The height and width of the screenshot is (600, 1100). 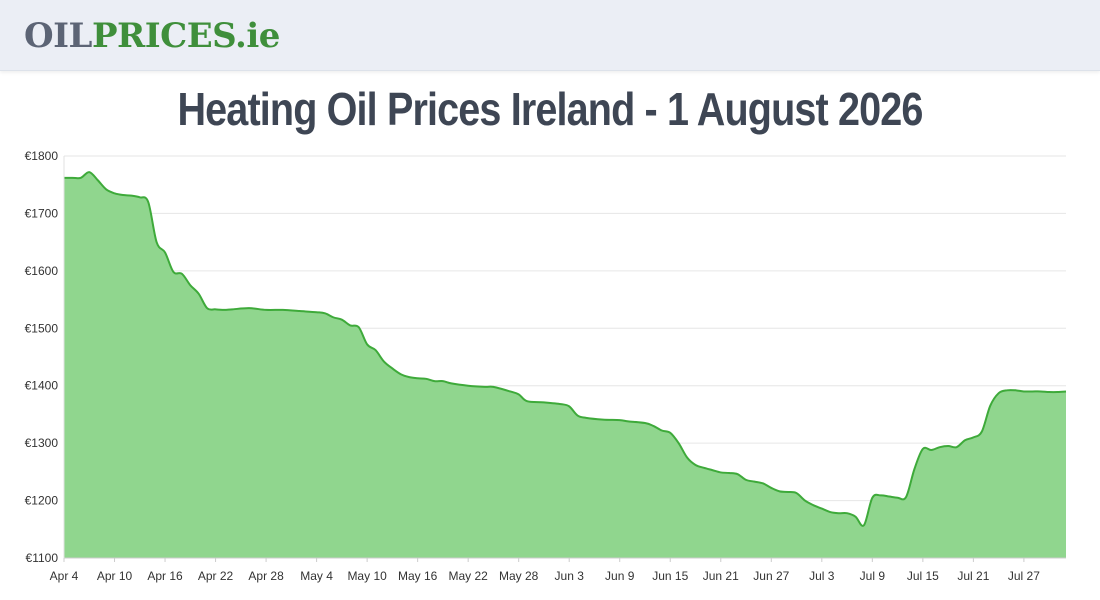 What do you see at coordinates (163, 36) in the screenshot?
I see `logo-part-prices: PRICES` at bounding box center [163, 36].